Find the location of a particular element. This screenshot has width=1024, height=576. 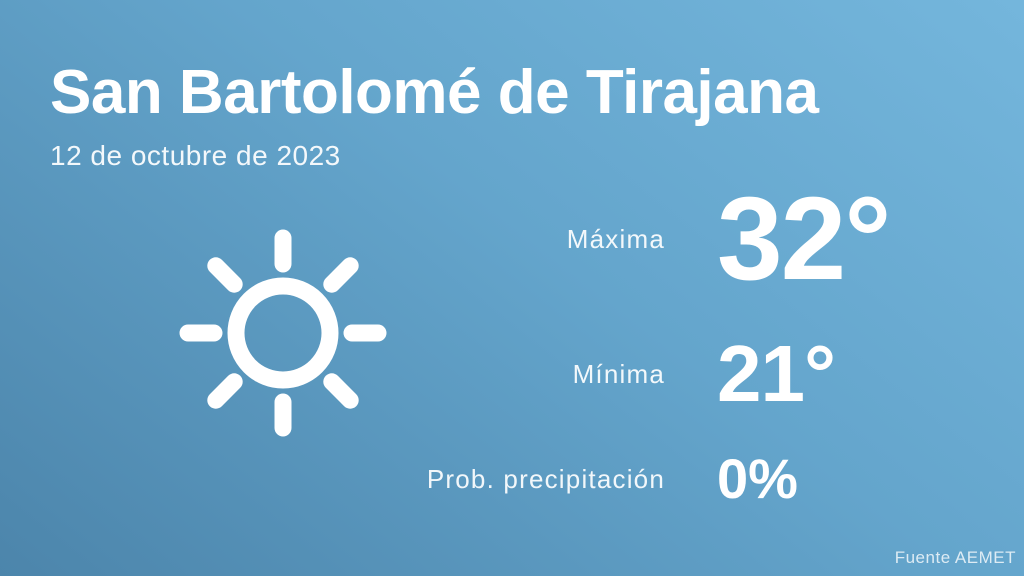

min-temperature-value: 21° is located at coordinates (776, 373).